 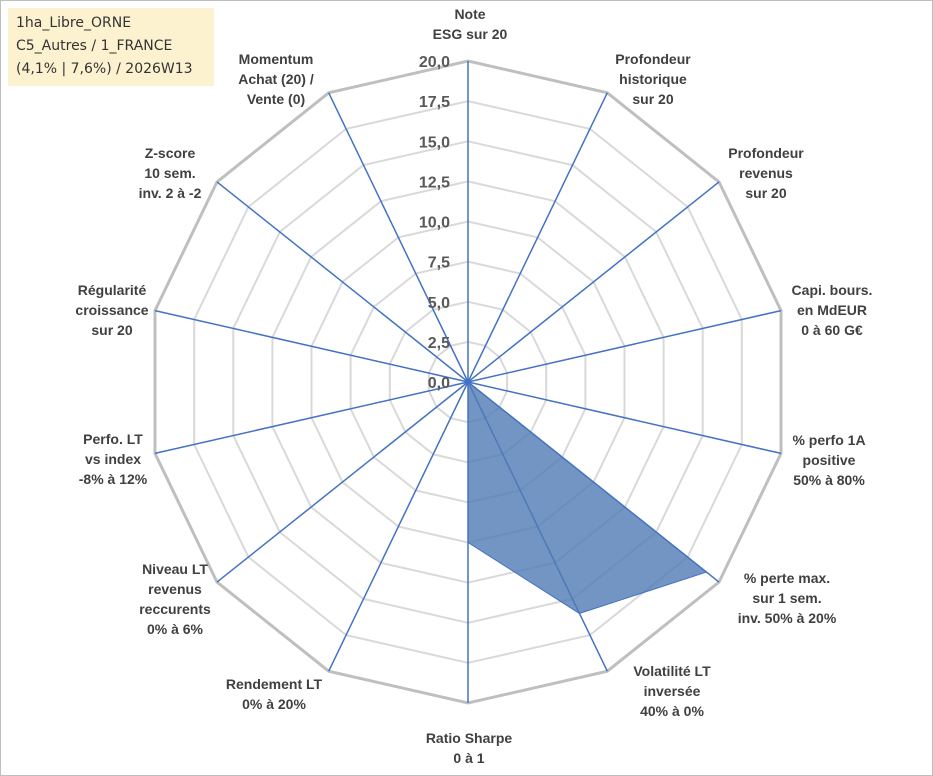 I want to click on axis-label-9: Niveau LT revenus reccurents 0% à 6%, so click(x=175, y=599).